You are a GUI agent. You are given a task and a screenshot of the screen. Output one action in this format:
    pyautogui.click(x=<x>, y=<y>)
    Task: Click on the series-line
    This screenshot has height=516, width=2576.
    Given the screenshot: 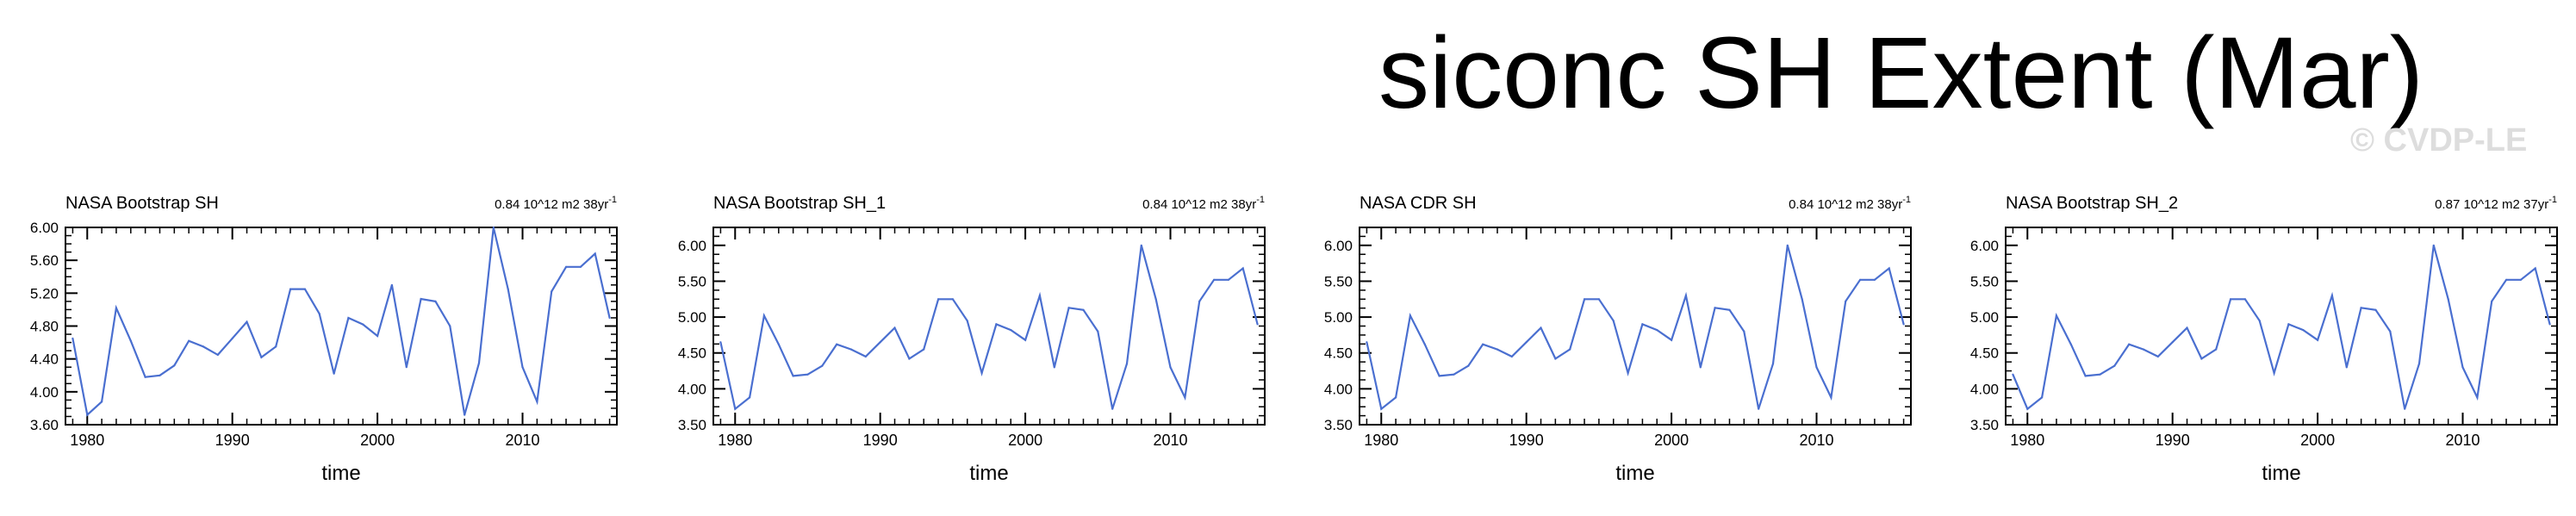 What is the action you would take?
    pyautogui.click(x=2282, y=328)
    